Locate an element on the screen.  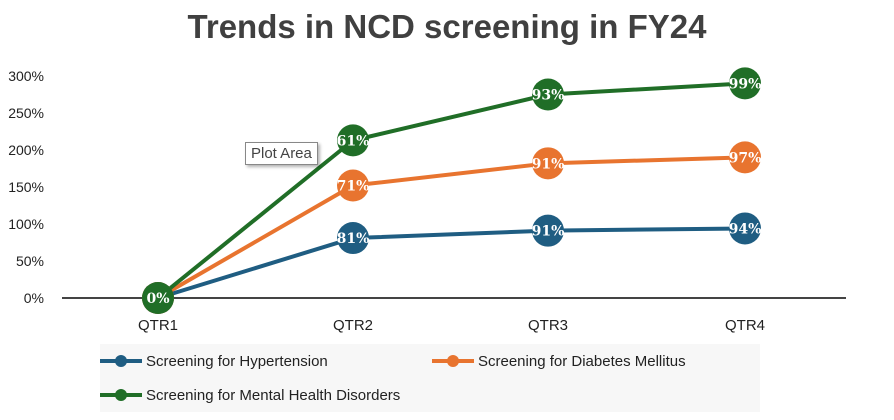
y-tick-label: 50% is located at coordinates (30, 261).